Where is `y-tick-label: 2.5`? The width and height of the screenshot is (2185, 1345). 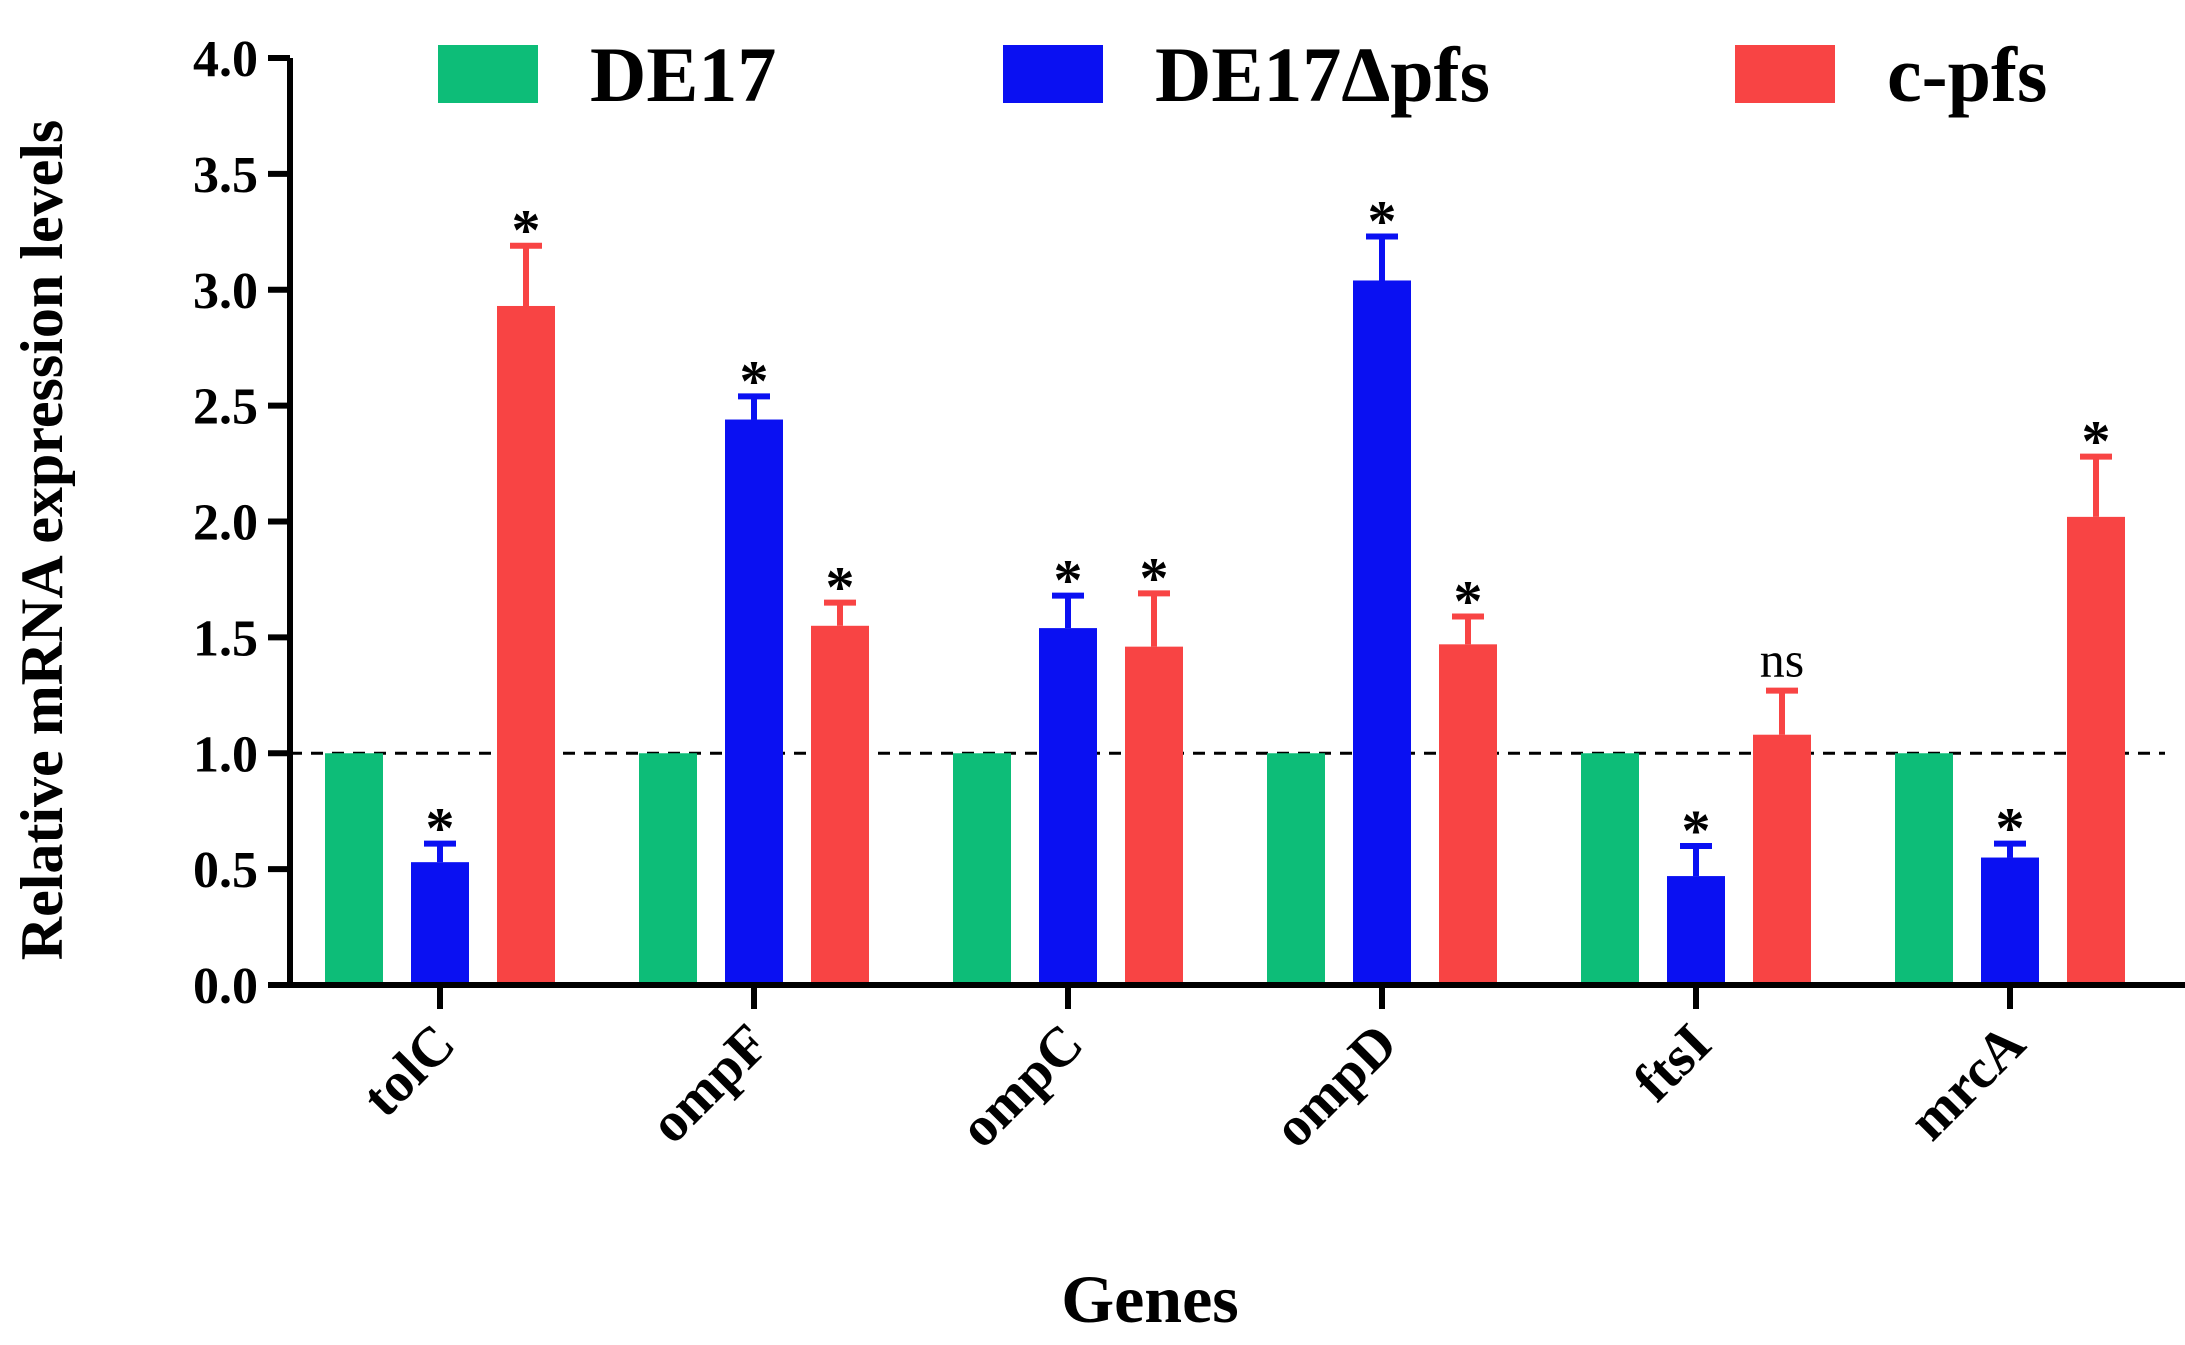
y-tick-label: 2.5 is located at coordinates (225, 407).